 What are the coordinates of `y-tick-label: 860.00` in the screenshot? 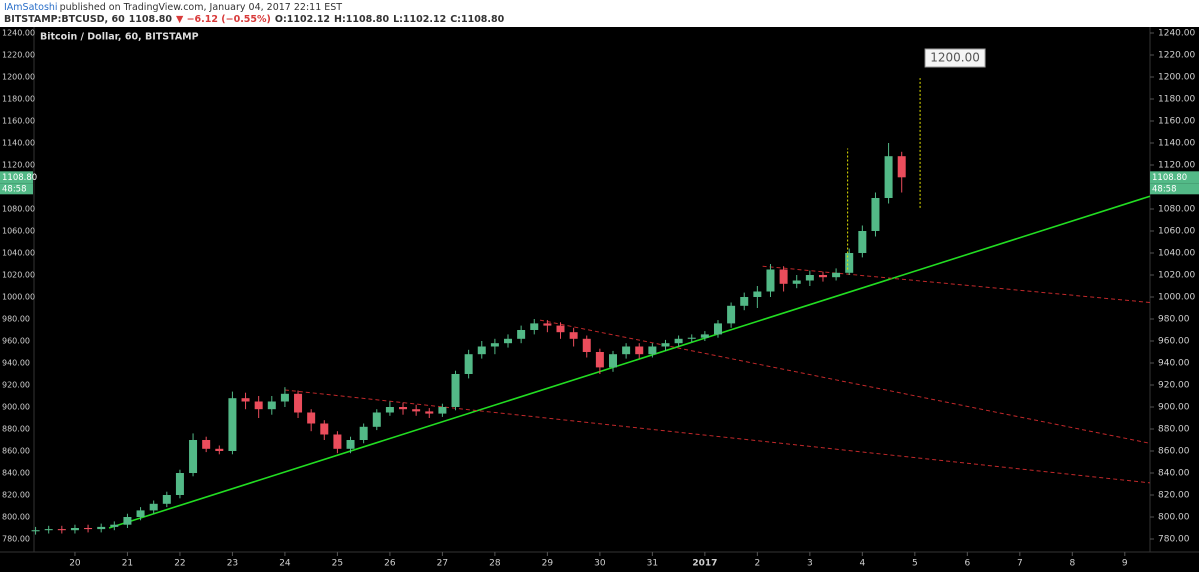 It's located at (16, 450).